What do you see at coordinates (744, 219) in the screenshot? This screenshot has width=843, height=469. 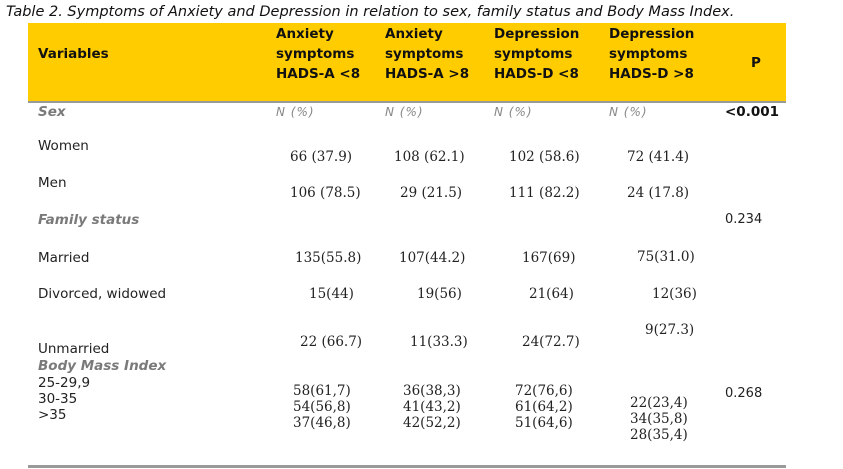 I see `p-value-family: 0.234` at bounding box center [744, 219].